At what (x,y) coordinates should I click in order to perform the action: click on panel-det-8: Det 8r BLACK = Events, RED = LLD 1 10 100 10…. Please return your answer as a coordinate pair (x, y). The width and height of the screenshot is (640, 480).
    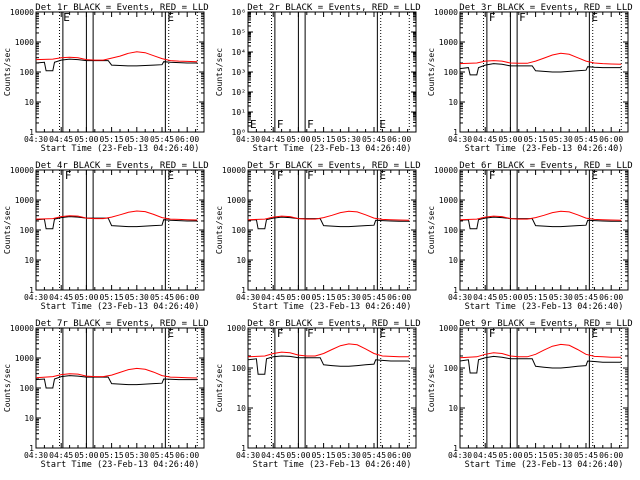
    Looking at the image, I should click on (318, 394).